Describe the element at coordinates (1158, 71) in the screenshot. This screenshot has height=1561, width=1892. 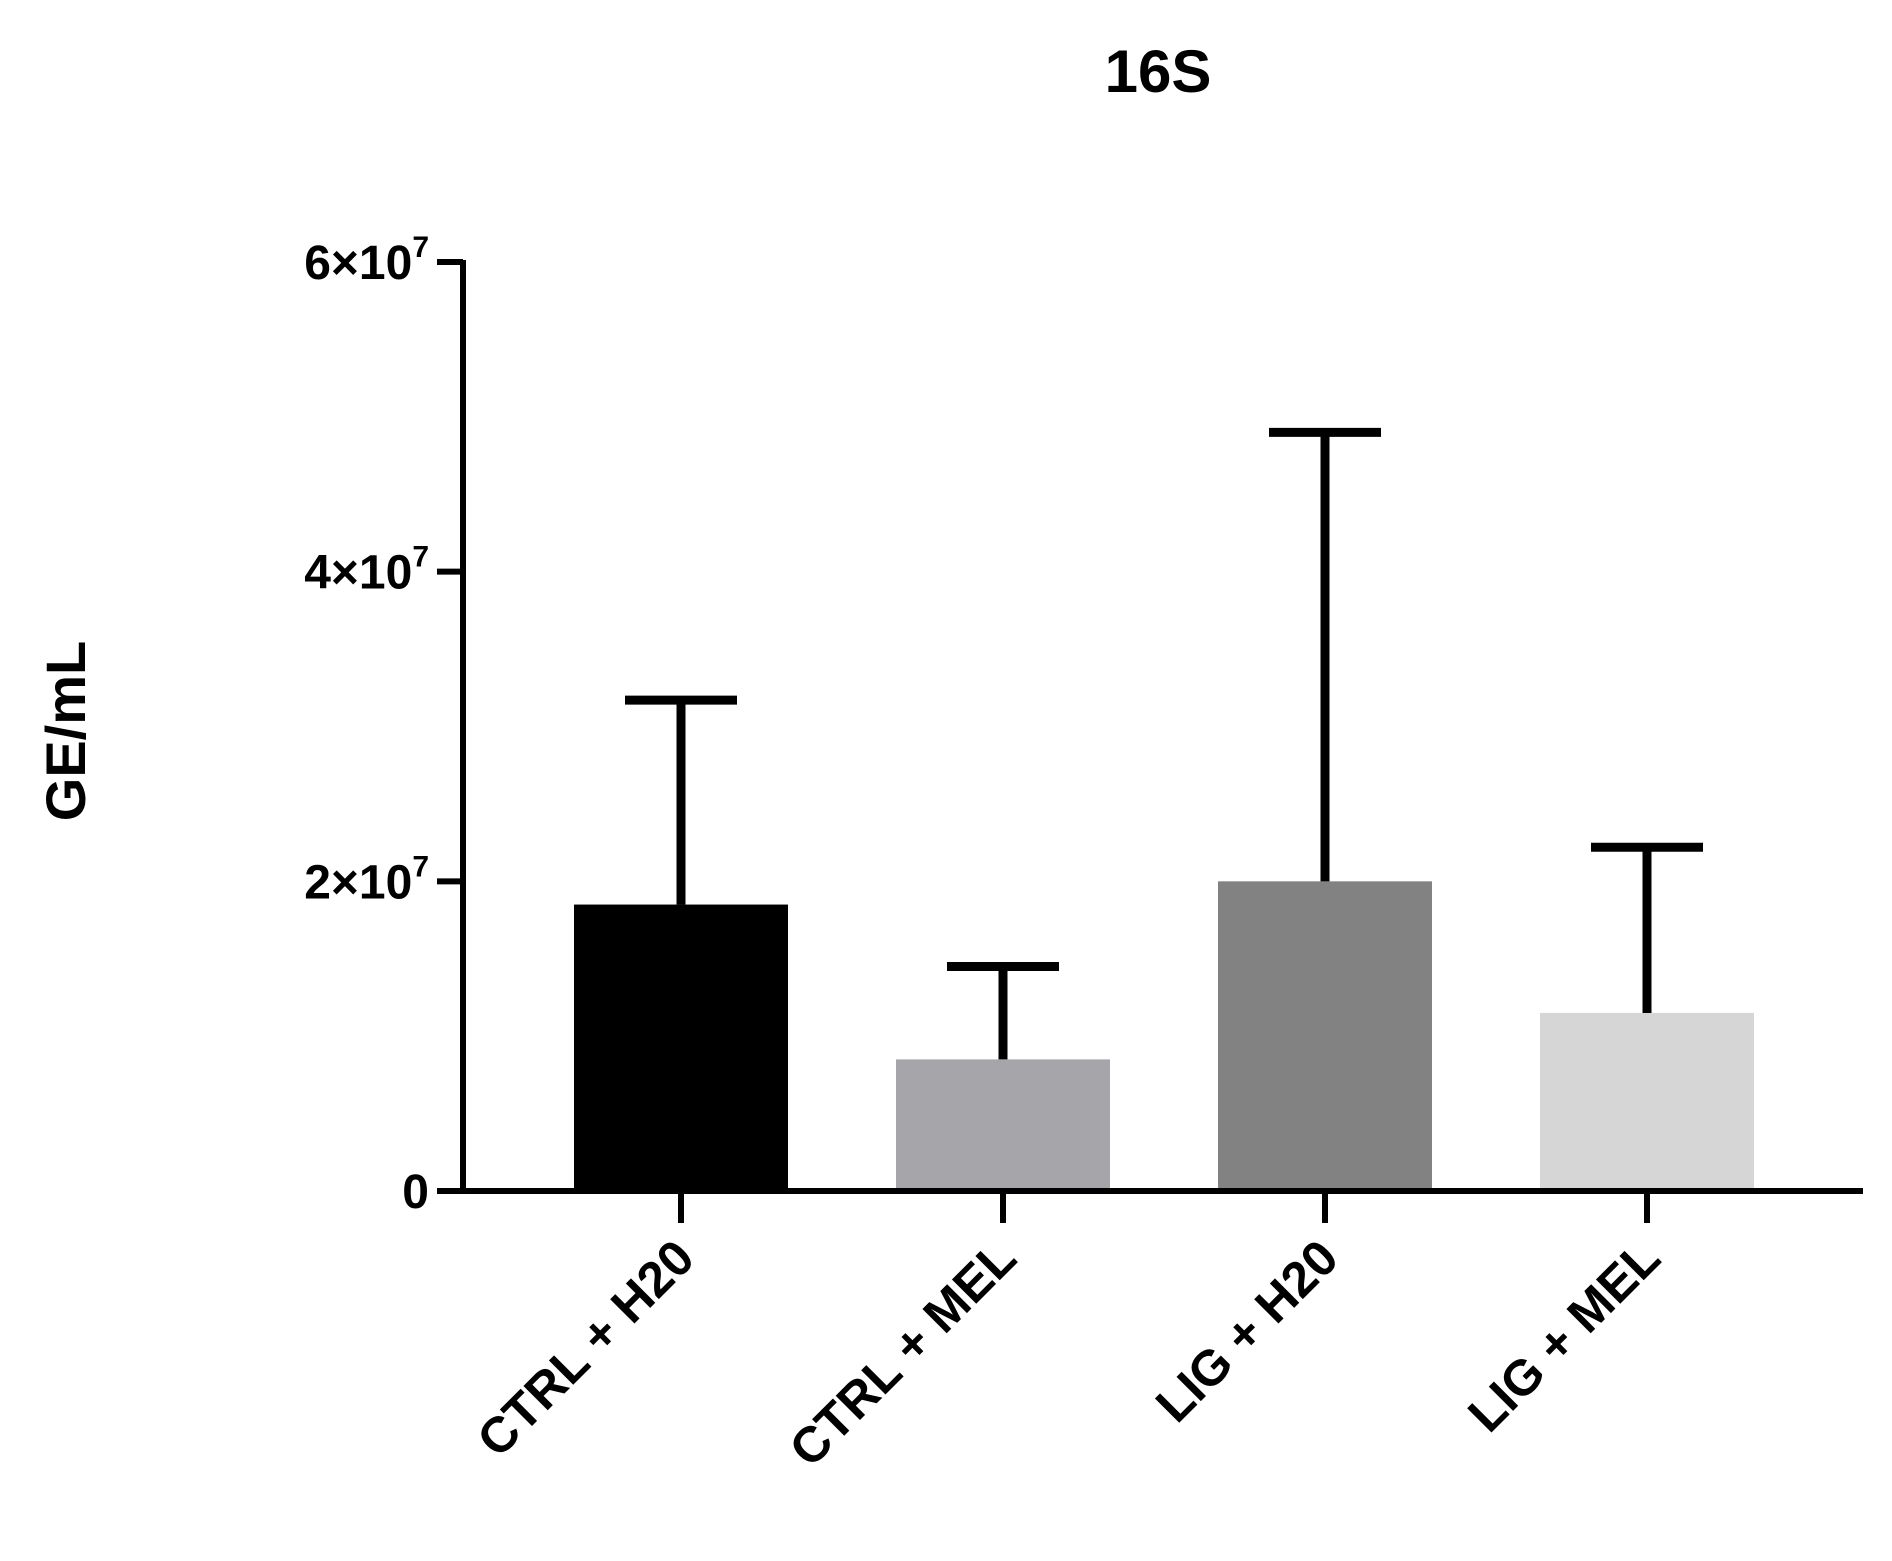
I see `chart-title: 16S` at that location.